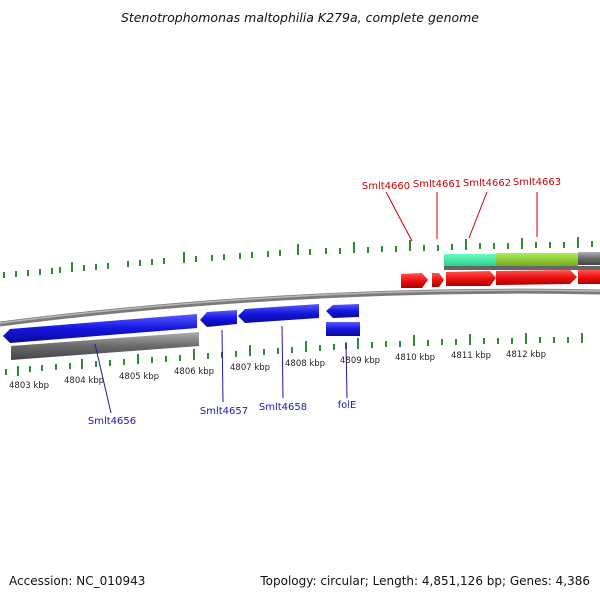 Image resolution: width=600 pixels, height=600 pixels. I want to click on gene-forward-smlt4663, so click(536, 277).